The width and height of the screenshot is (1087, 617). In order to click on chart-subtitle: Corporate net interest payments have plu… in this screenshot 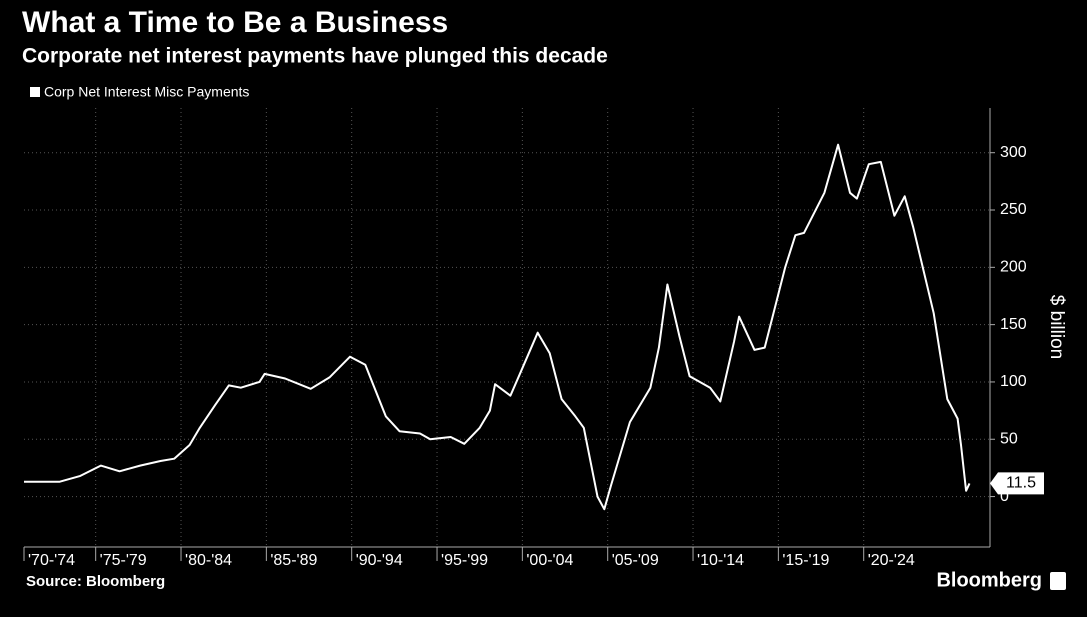, I will do `click(315, 56)`.